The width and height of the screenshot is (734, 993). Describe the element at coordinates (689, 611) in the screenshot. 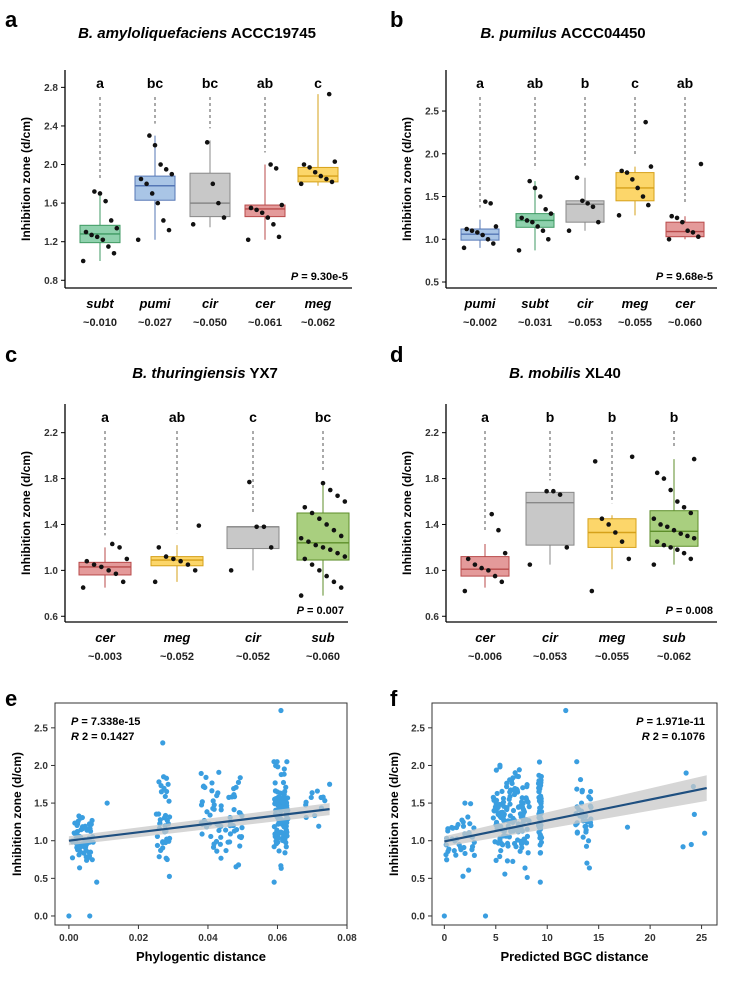

I see `p-value: P = 0.008` at that location.